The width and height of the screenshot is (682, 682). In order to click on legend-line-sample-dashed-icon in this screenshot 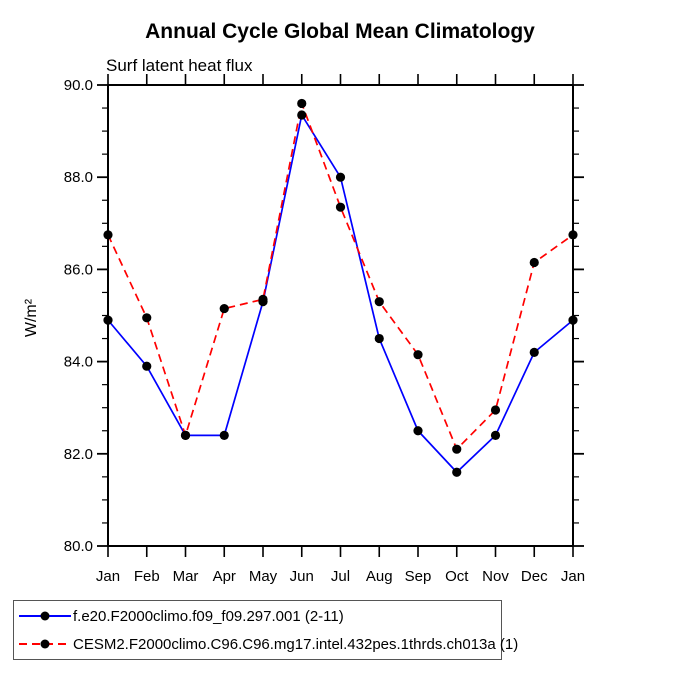, I will do `click(45, 644)`.